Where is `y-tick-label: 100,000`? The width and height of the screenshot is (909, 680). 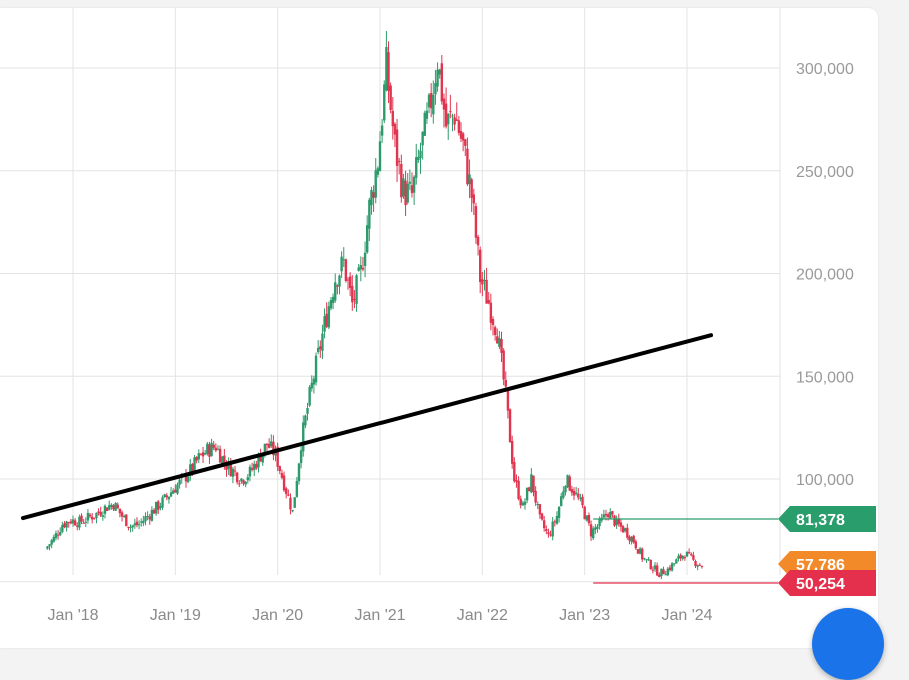
y-tick-label: 100,000 is located at coordinates (825, 480).